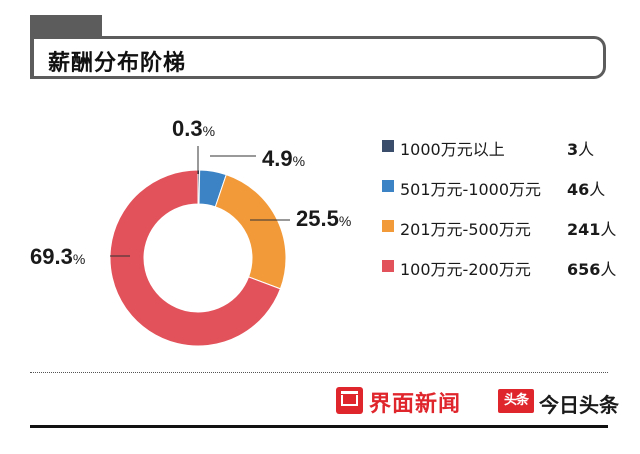 The width and height of the screenshot is (640, 454). I want to click on legend-count-value: 241, so click(584, 229).